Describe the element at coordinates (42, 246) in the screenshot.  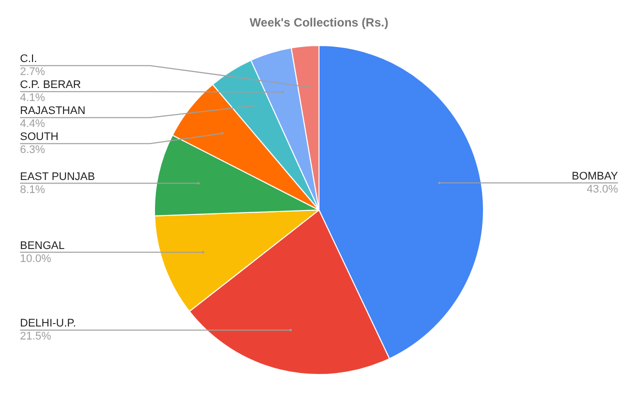
I see `slice-label: BENGAL` at that location.